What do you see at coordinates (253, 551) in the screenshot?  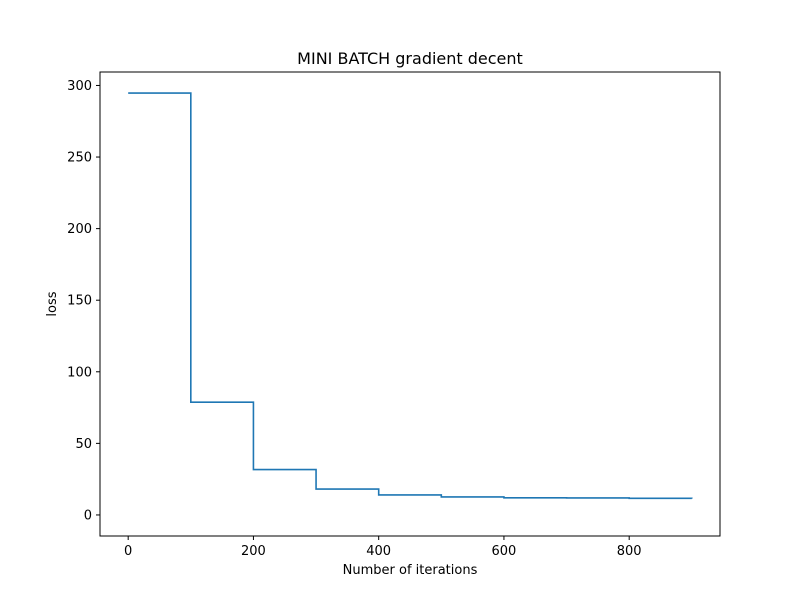 I see `x-tick-label: 200` at bounding box center [253, 551].